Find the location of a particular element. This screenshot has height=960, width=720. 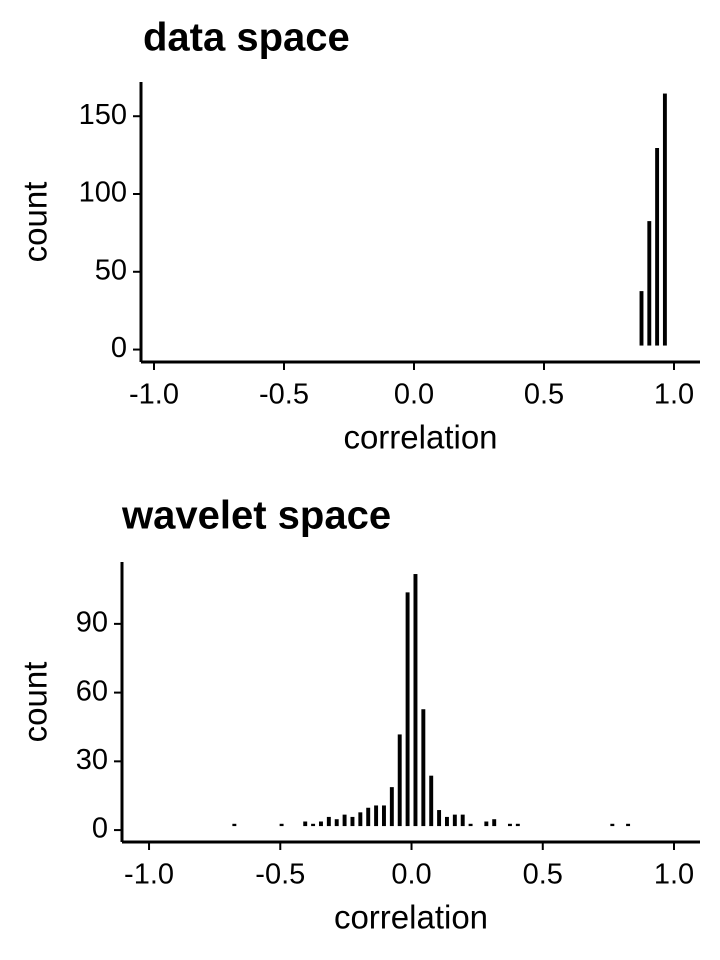

y-tick-label: 50 is located at coordinates (111, 270).